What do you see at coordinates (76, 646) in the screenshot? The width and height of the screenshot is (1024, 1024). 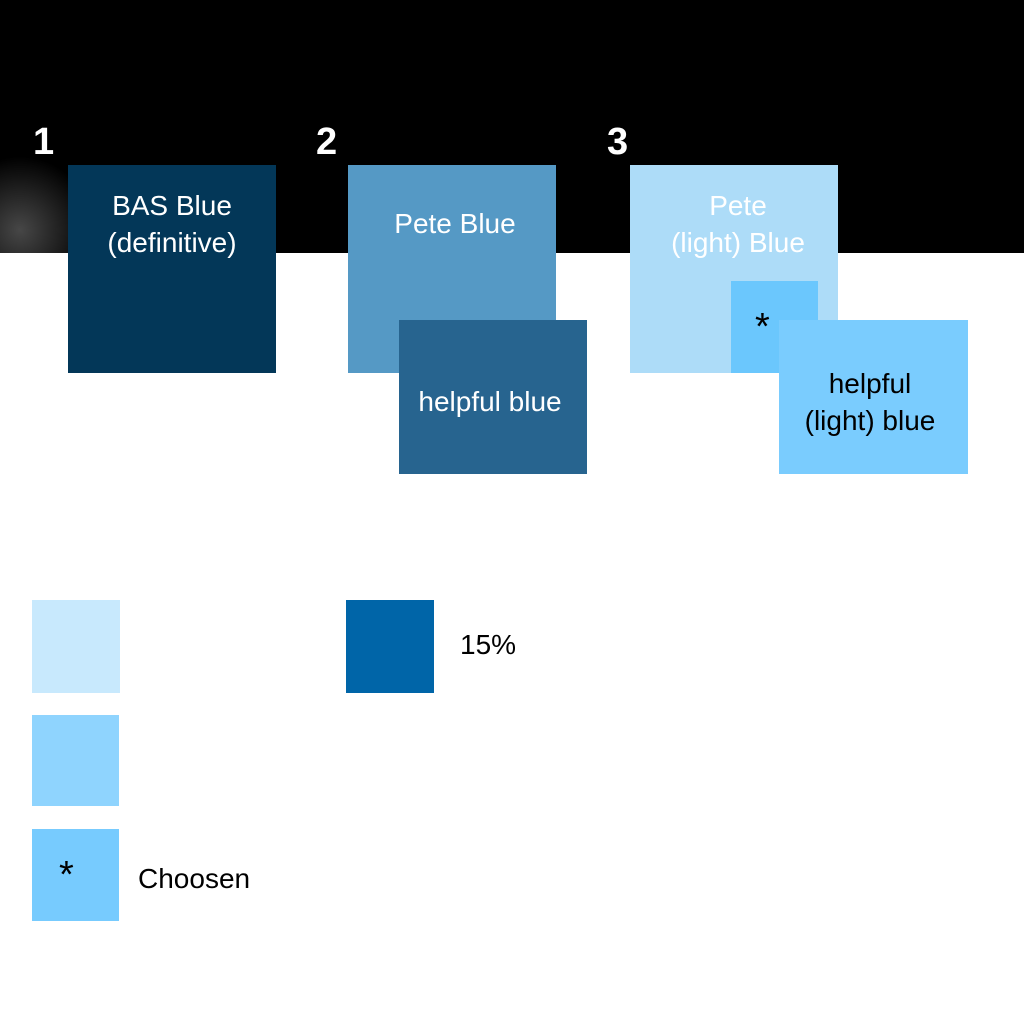 I see `lightest-blue-swatch` at bounding box center [76, 646].